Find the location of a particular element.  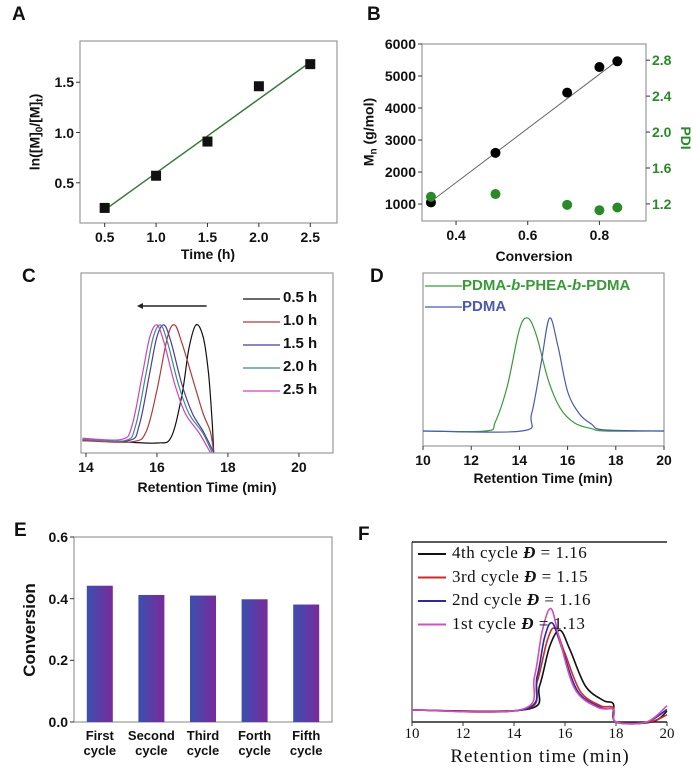

panel-label-e: E is located at coordinates (20, 530).